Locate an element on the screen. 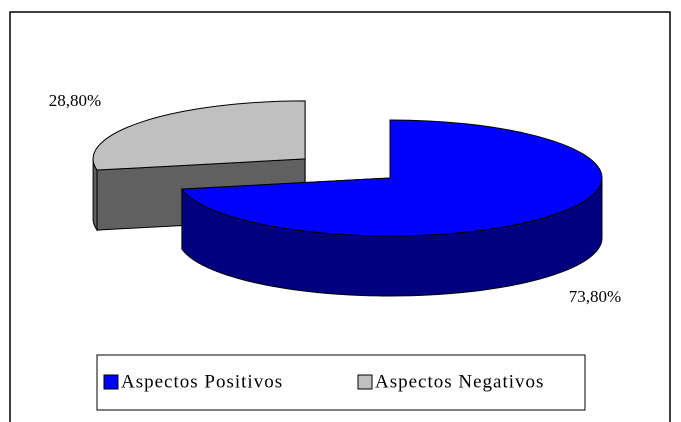 This screenshot has width=681, height=422. slice-top is located at coordinates (199, 135).